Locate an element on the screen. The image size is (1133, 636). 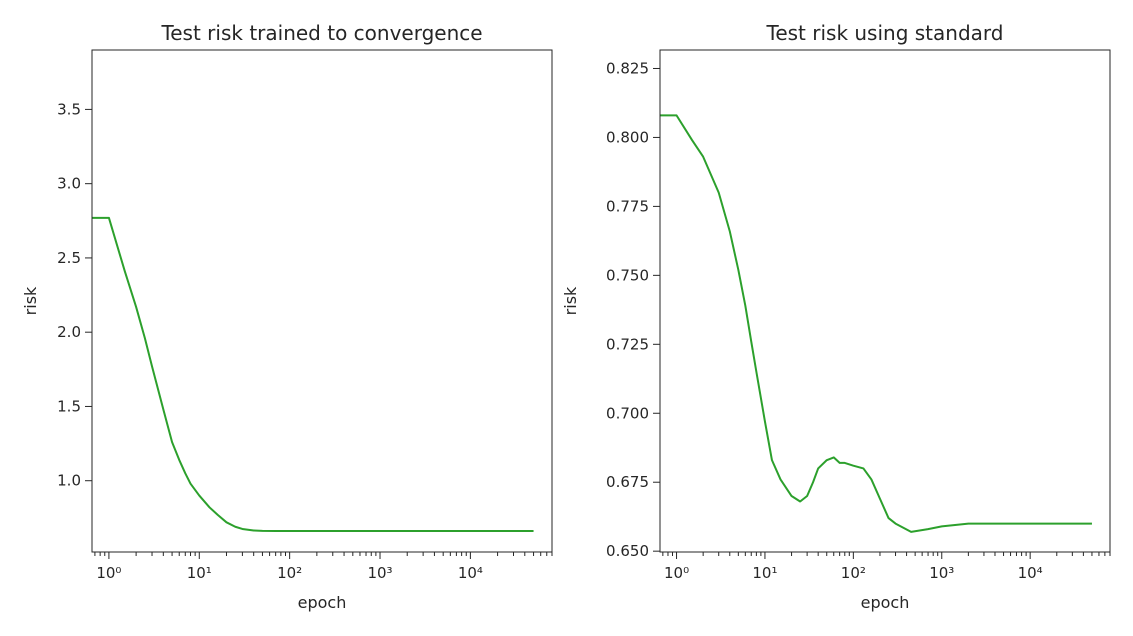
chart-left-y-tick-label: 3.0 is located at coordinates (69, 184).